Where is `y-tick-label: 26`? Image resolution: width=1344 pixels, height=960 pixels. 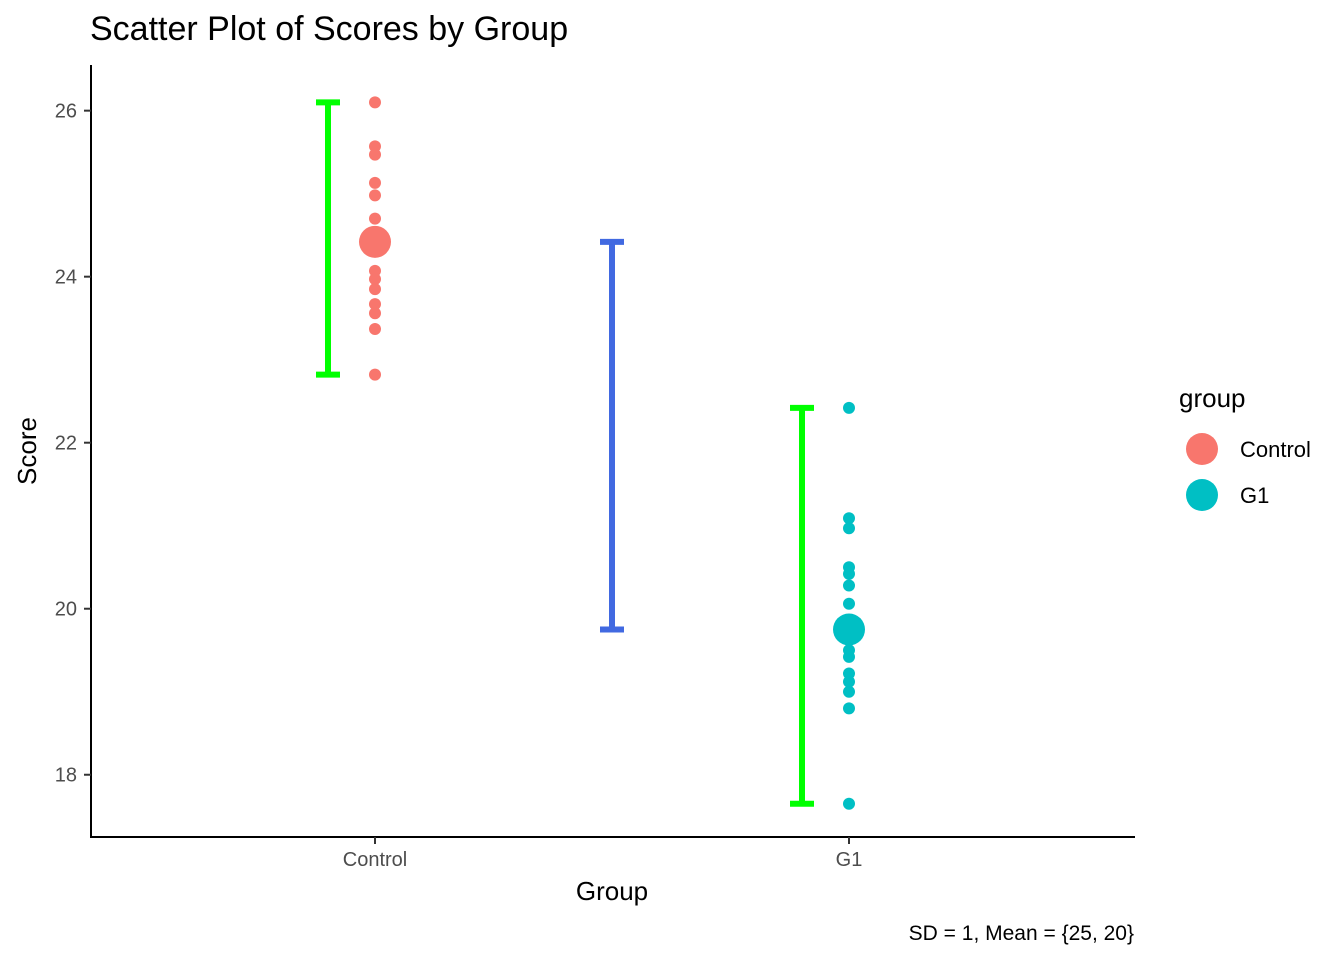
y-tick-label: 26 is located at coordinates (66, 112).